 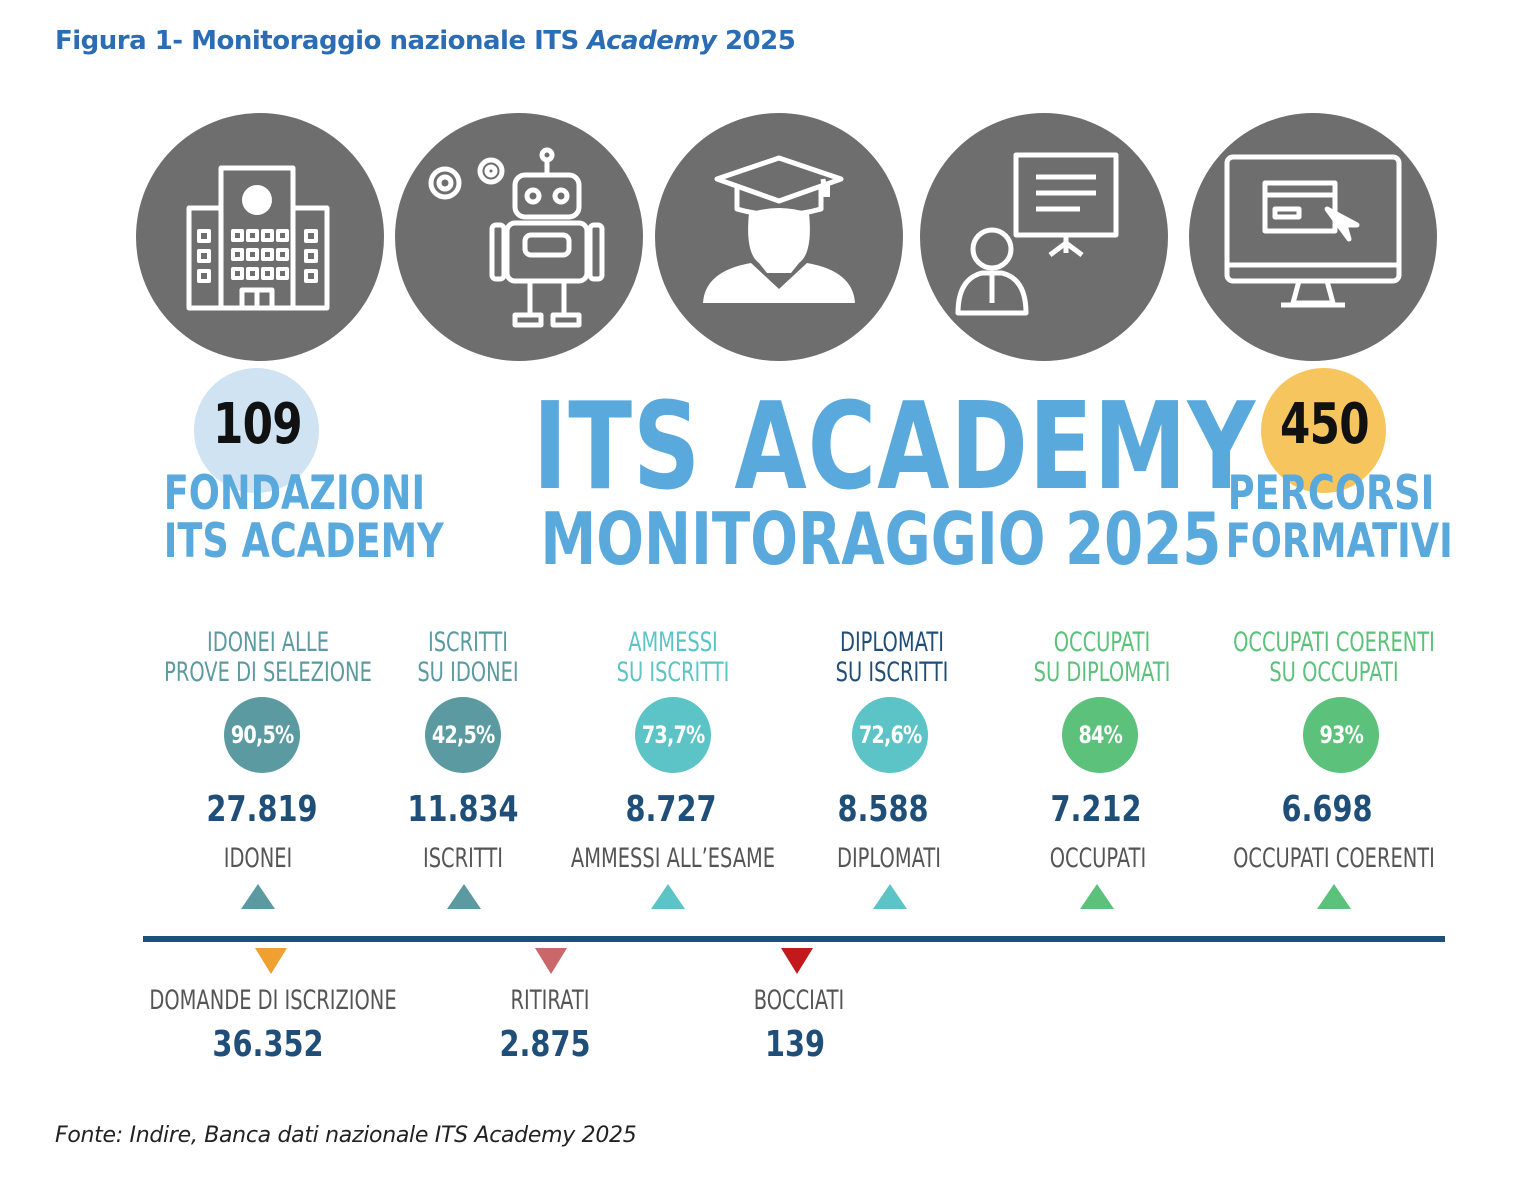 I want to click on figure-title-prefix: Figura 1- Monitoraggio nazionale ITS, so click(x=321, y=41).